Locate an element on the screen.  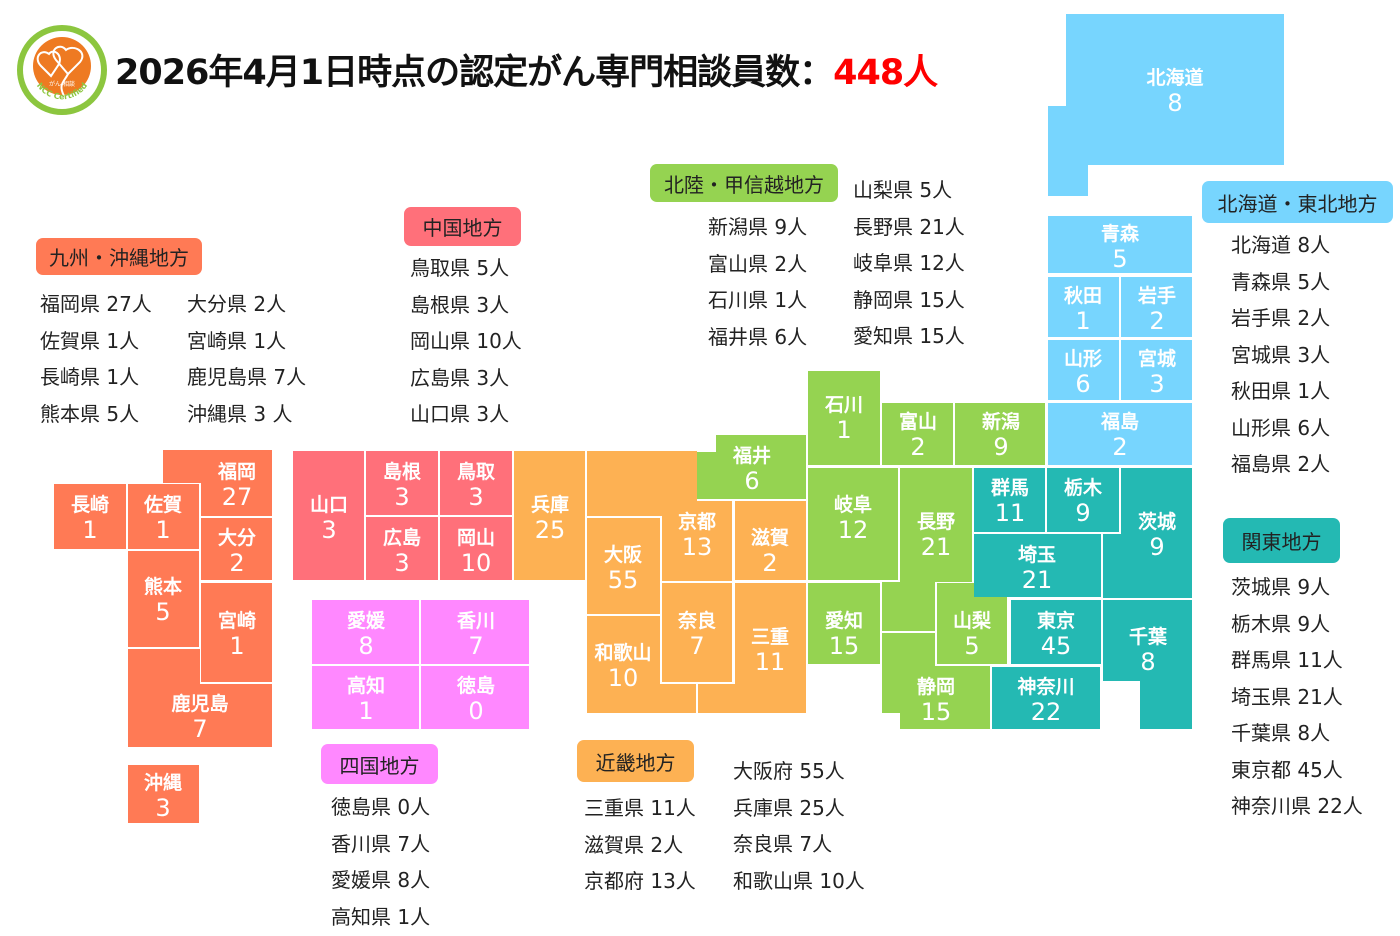
svg-text: がん 相談 is located at coordinates (62, 84).